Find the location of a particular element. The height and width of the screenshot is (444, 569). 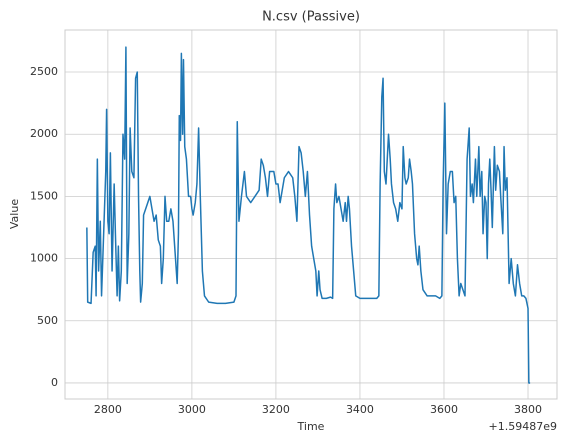

y-tick-label: 1500 is located at coordinates (44, 195).